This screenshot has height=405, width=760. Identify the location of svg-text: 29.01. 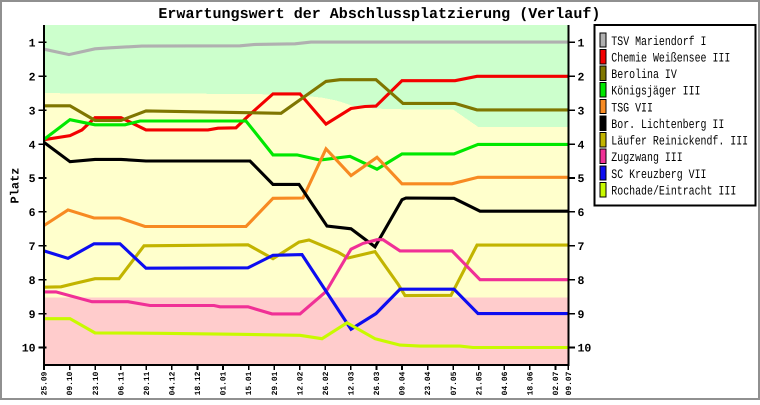
(275, 383).